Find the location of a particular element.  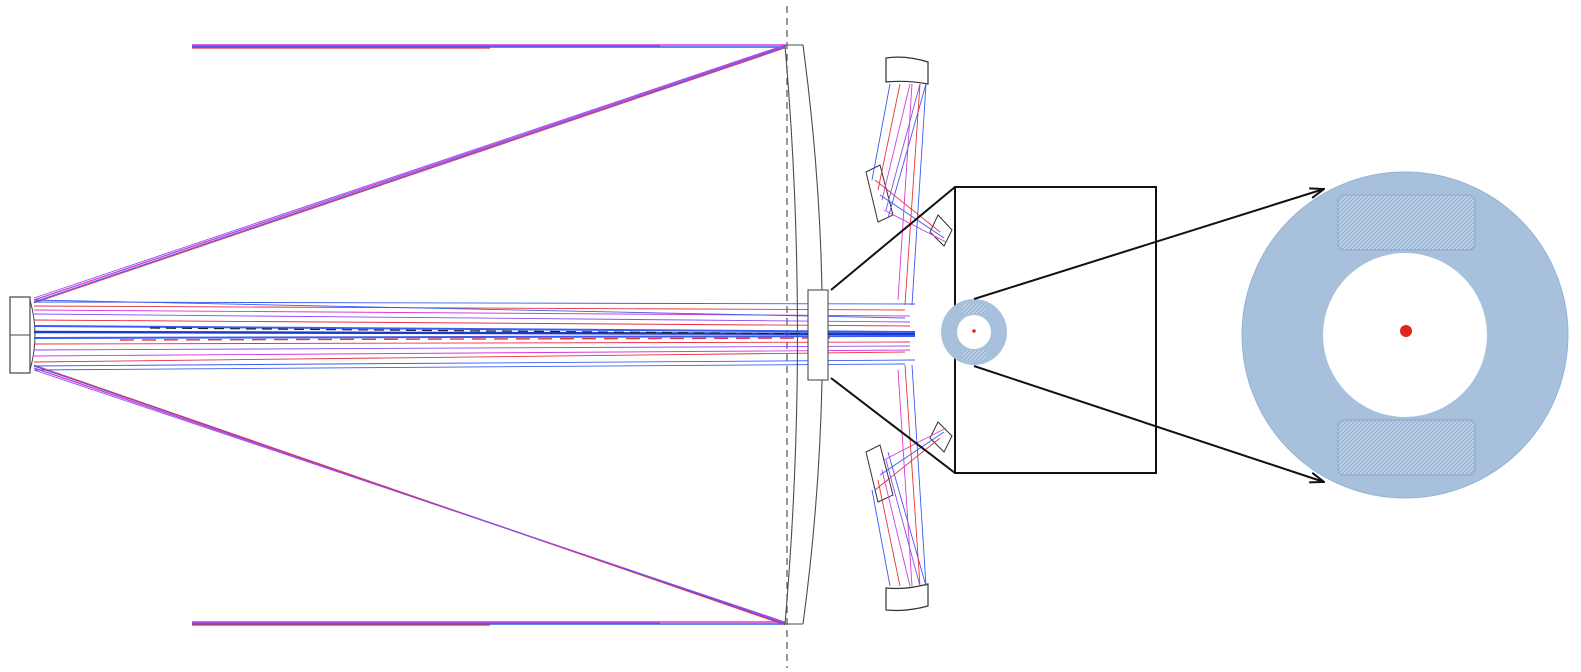

entrance-beam-bottom is located at coordinates (488, 623).